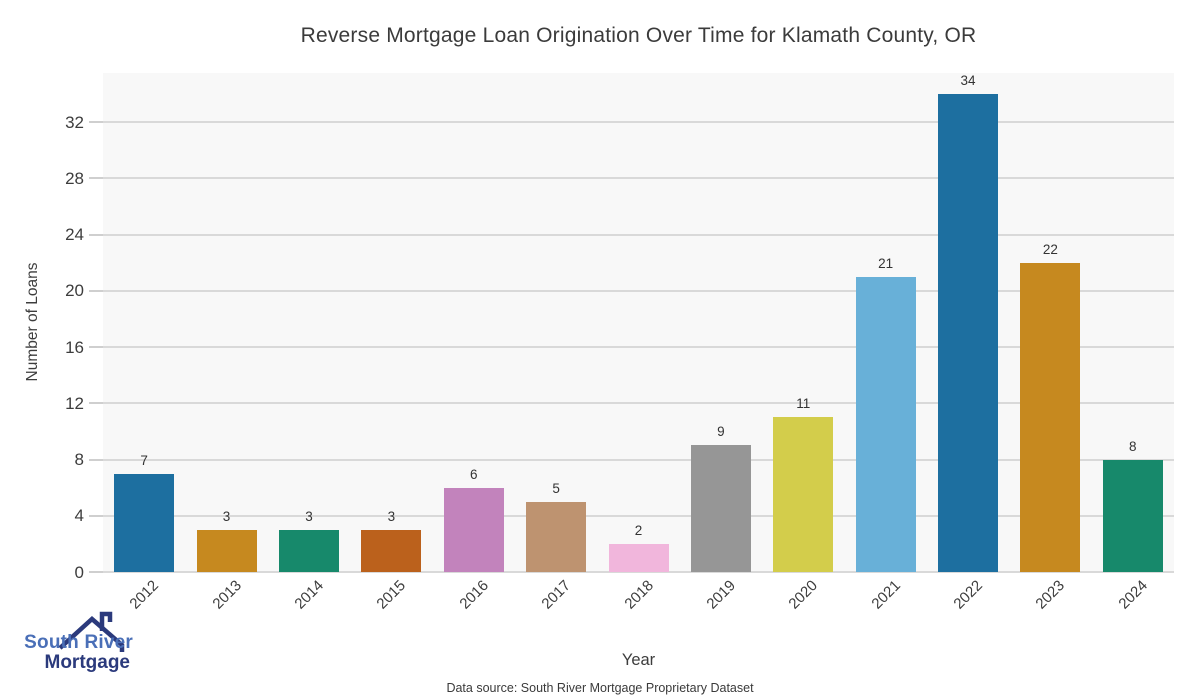 This screenshot has width=1200, height=700. What do you see at coordinates (556, 595) in the screenshot?
I see `x-tick-label-2017: 2017` at bounding box center [556, 595].